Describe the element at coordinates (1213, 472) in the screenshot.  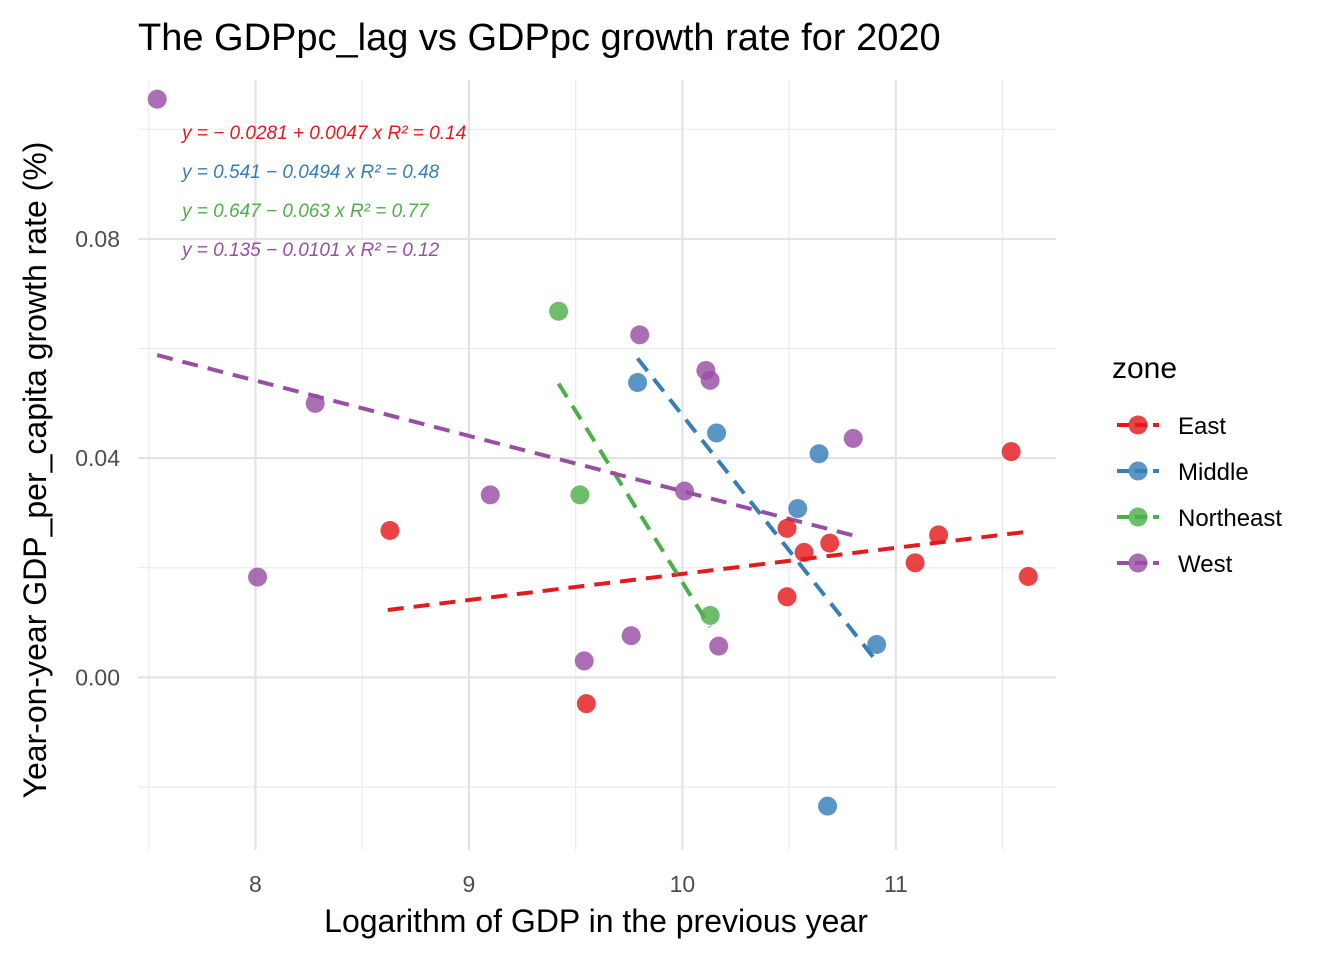
I see `legend-label: Middle` at that location.